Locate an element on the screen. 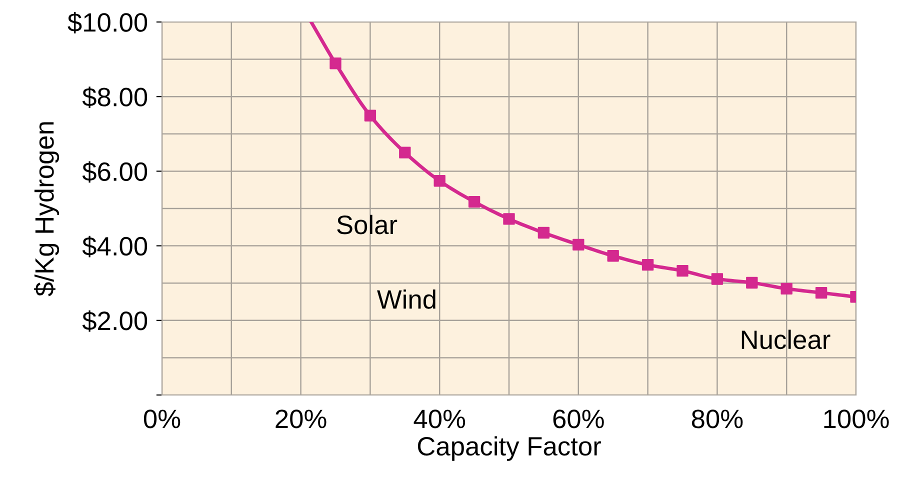 The width and height of the screenshot is (901, 485). y-tick-label: $4.00 is located at coordinates (115, 247).